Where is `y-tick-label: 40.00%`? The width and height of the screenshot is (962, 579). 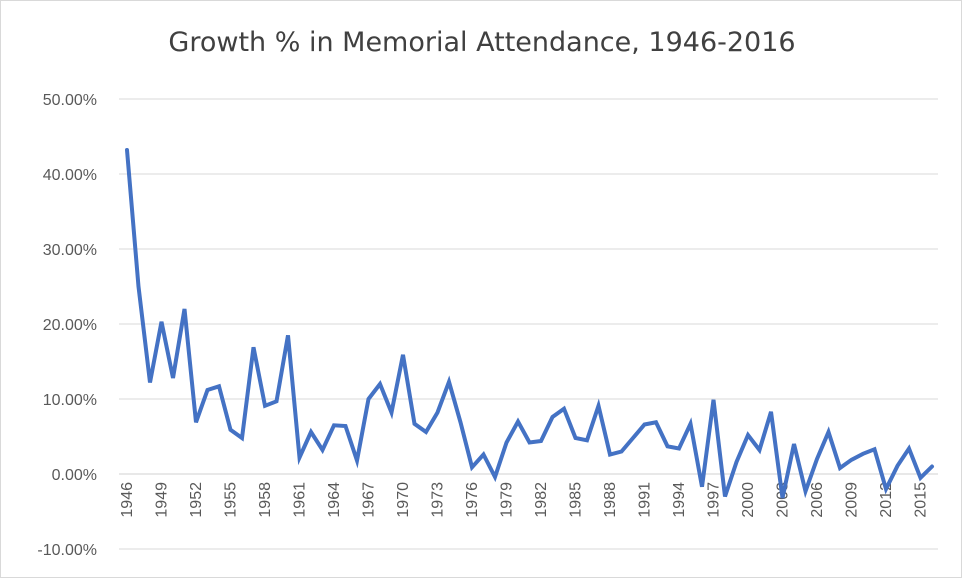
y-tick-label: 40.00% is located at coordinates (70, 175).